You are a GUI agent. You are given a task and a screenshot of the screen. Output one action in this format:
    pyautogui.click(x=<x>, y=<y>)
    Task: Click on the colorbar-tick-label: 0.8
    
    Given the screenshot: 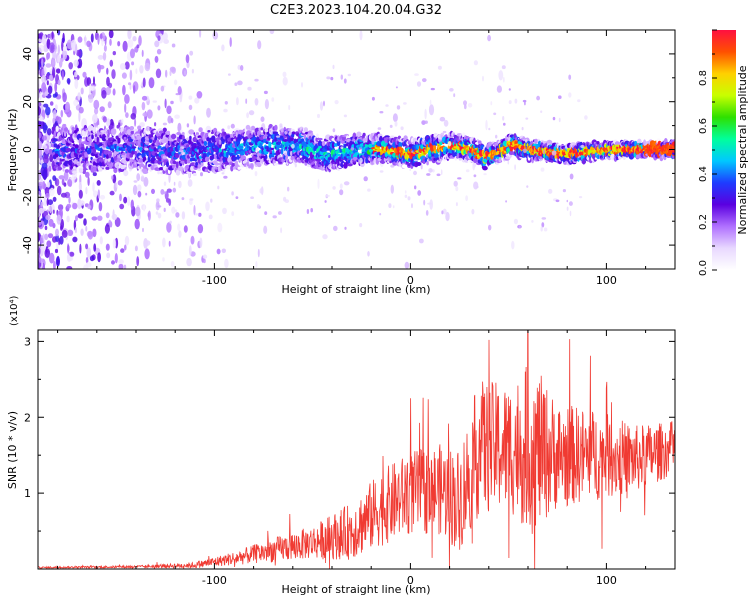 What is the action you would take?
    pyautogui.click(x=703, y=78)
    